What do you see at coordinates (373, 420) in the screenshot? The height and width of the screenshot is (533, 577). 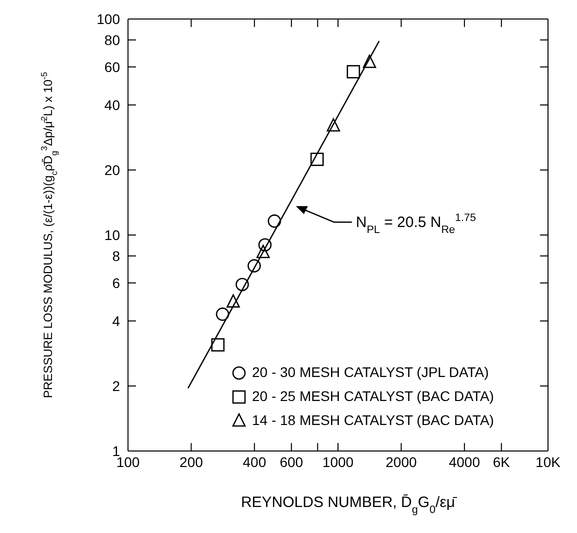 I see `legend-label: 14 - 18 MESH CATALYST (BAC DATA)` at bounding box center [373, 420].